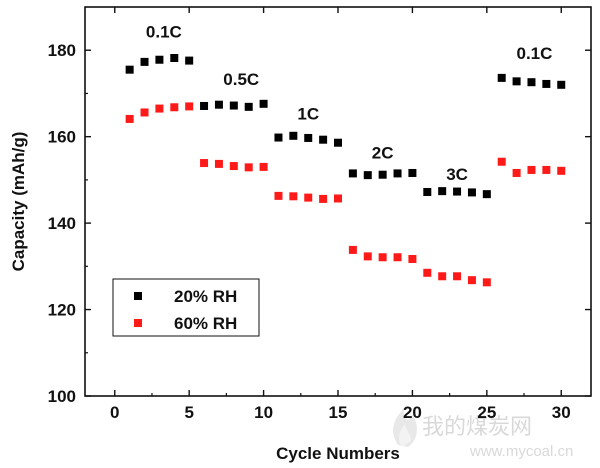 This screenshot has width=600, height=468. Describe the element at coordinates (486, 412) in the screenshot. I see `x-tick-label: 25` at that location.